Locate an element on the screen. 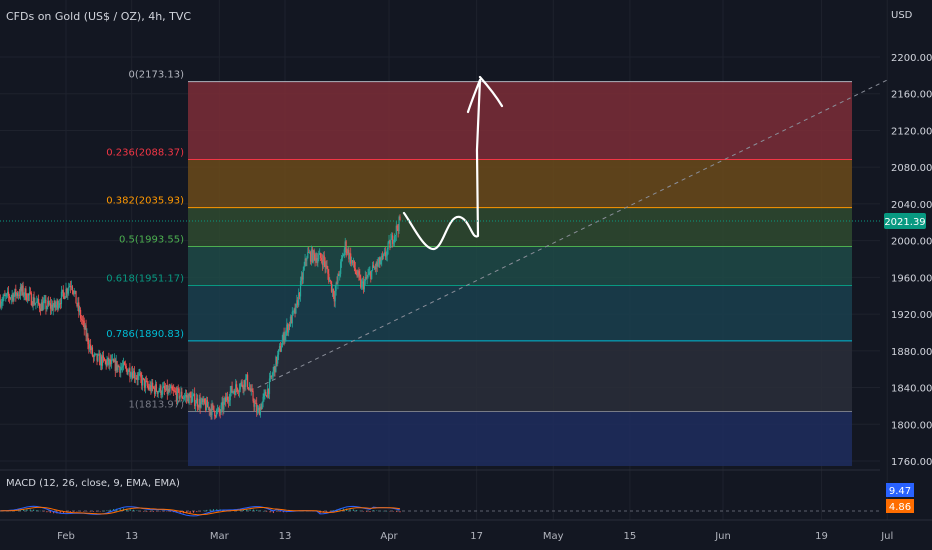 The width and height of the screenshot is (932, 550). time-axis: Feb 13 Mar 13 Apr 17 May 15 Jun 19 Jul is located at coordinates (475, 536).